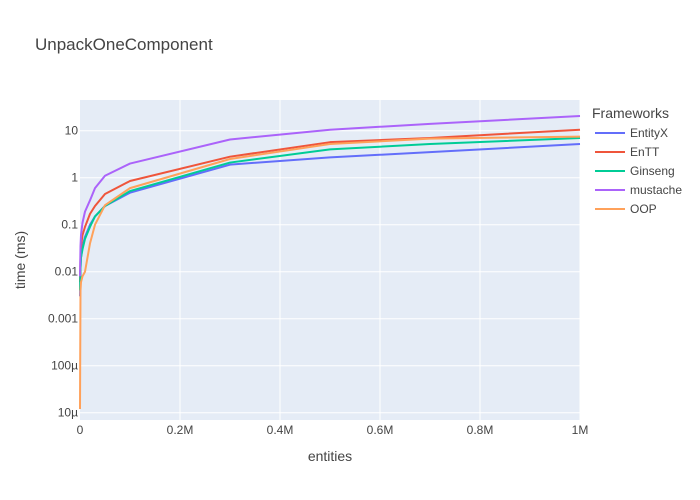 This screenshot has height=500, width=700. What do you see at coordinates (63, 319) in the screenshot?
I see `y-tick-label: 0.001` at bounding box center [63, 319].